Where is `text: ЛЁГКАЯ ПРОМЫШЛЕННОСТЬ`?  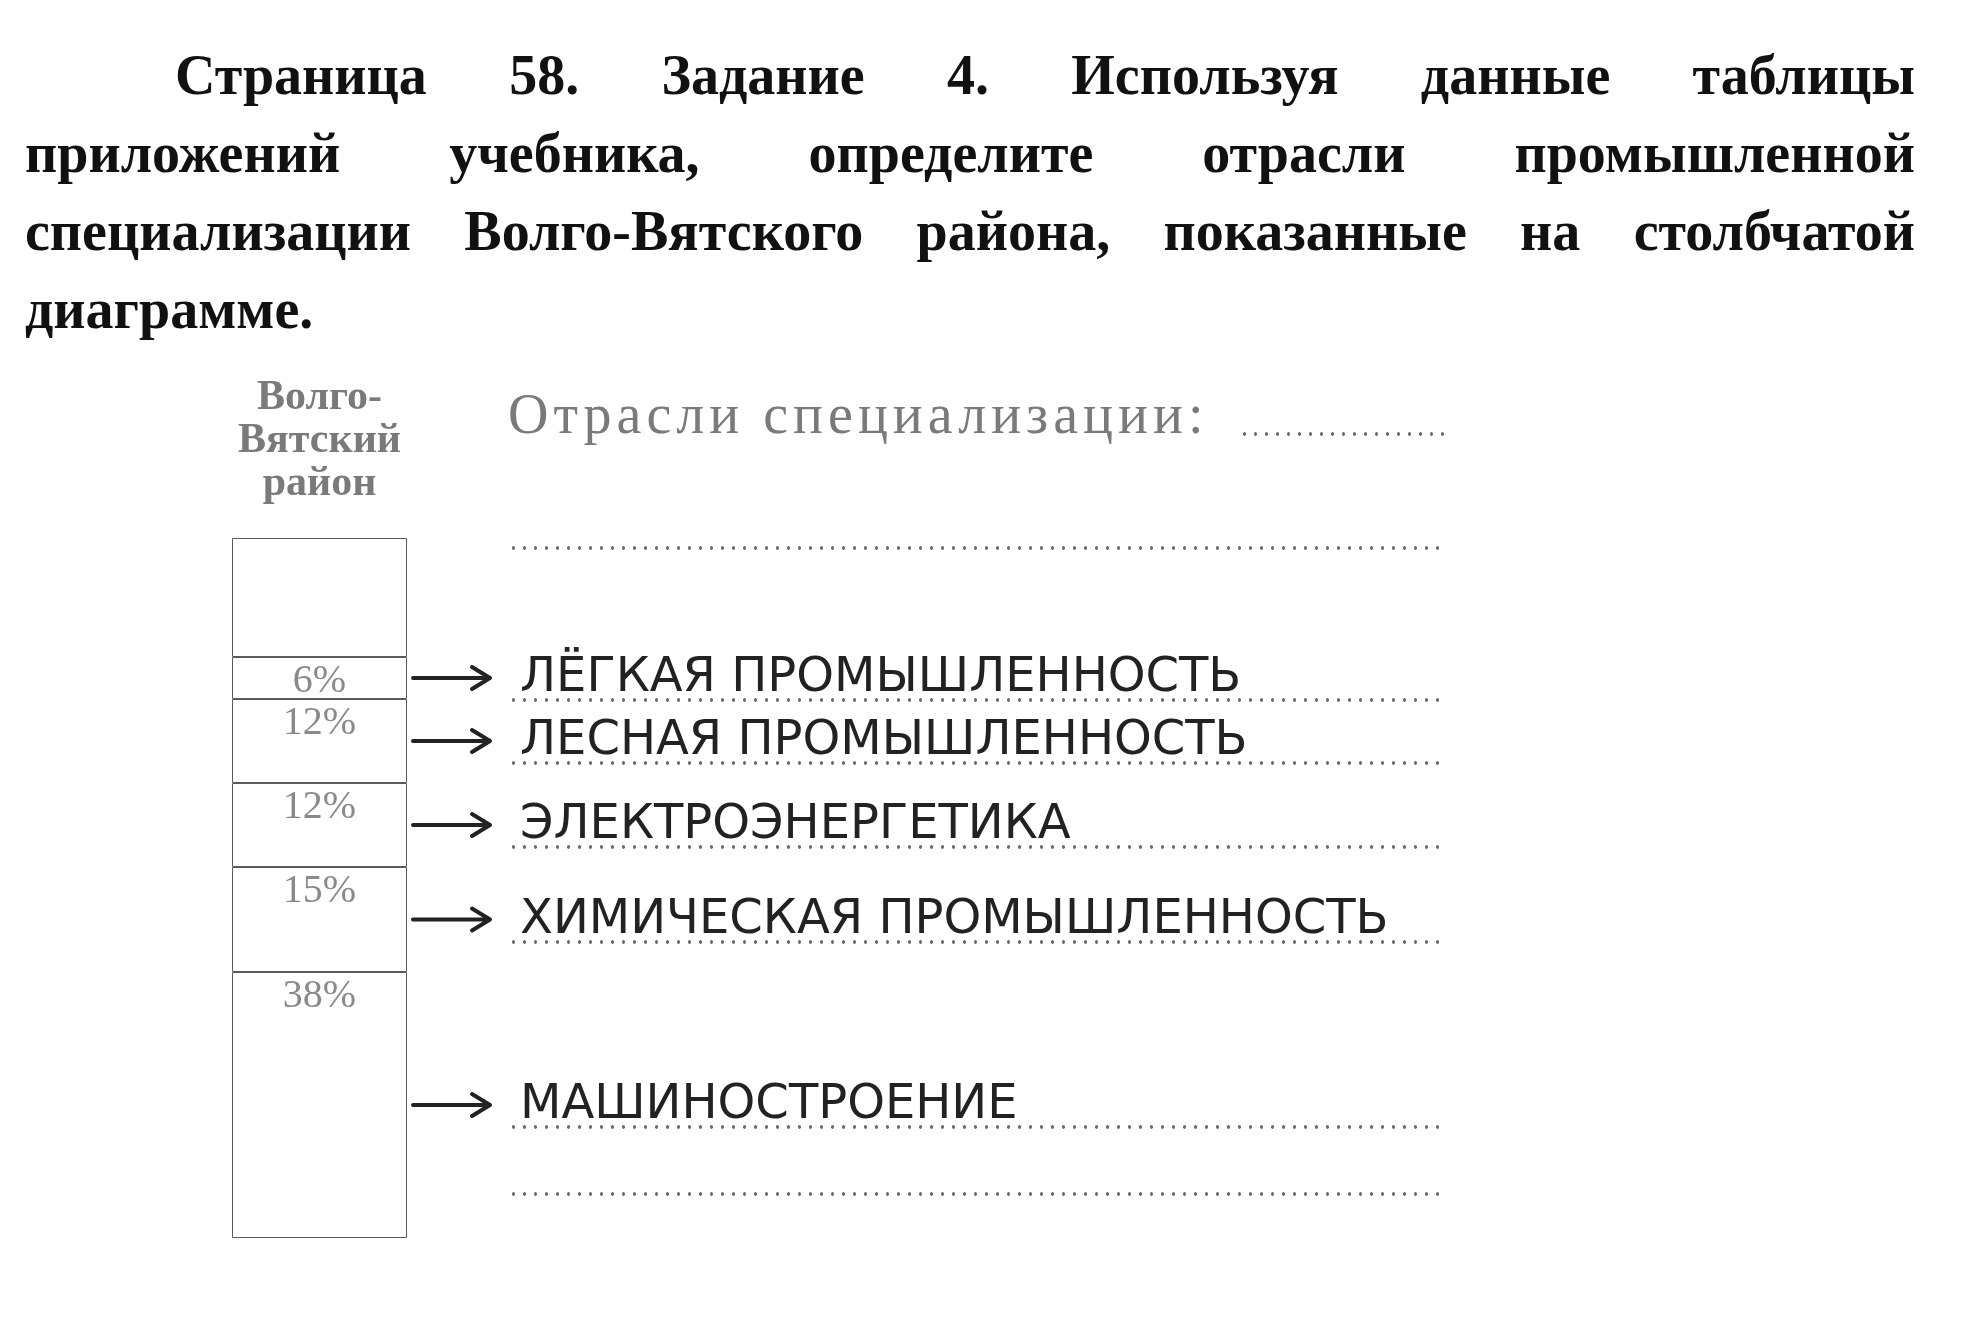
text: ЛЁГКАЯ ПРОМЫШЛЕННОСТЬ is located at coordinates (881, 674).